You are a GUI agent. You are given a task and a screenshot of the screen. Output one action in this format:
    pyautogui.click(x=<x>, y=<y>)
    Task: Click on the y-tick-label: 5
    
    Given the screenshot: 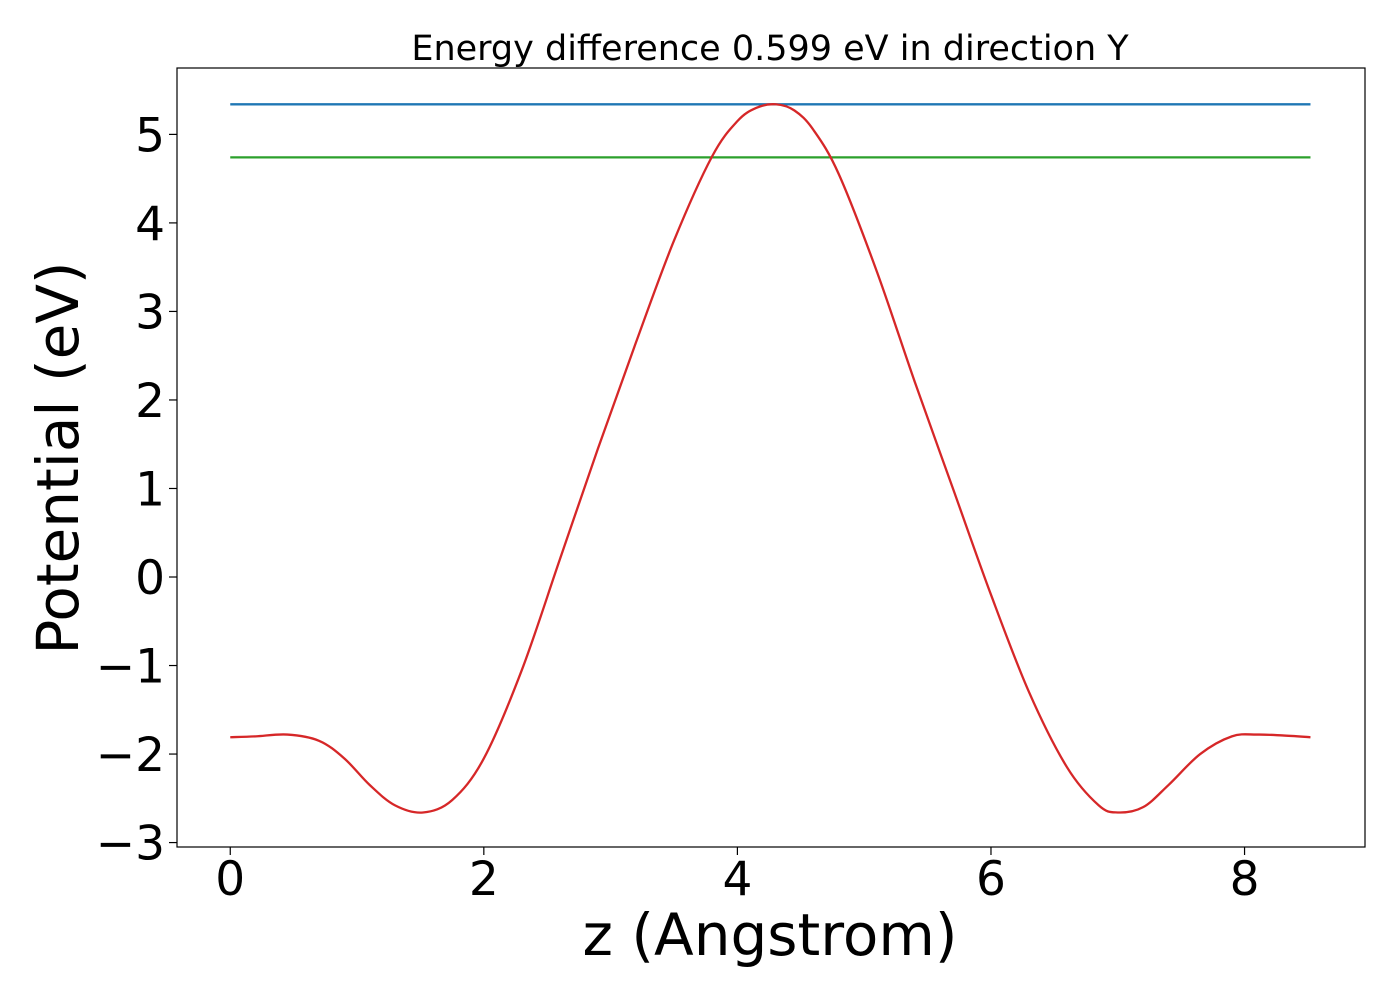 What is the action you would take?
    pyautogui.click(x=150, y=135)
    